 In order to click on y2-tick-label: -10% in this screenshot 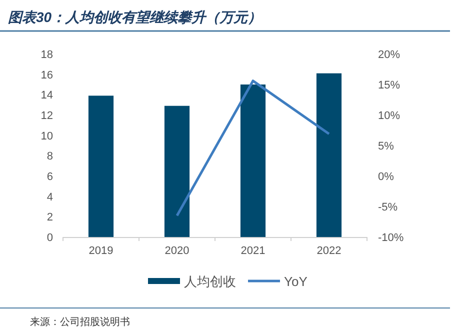, I will do `click(391, 238)`.